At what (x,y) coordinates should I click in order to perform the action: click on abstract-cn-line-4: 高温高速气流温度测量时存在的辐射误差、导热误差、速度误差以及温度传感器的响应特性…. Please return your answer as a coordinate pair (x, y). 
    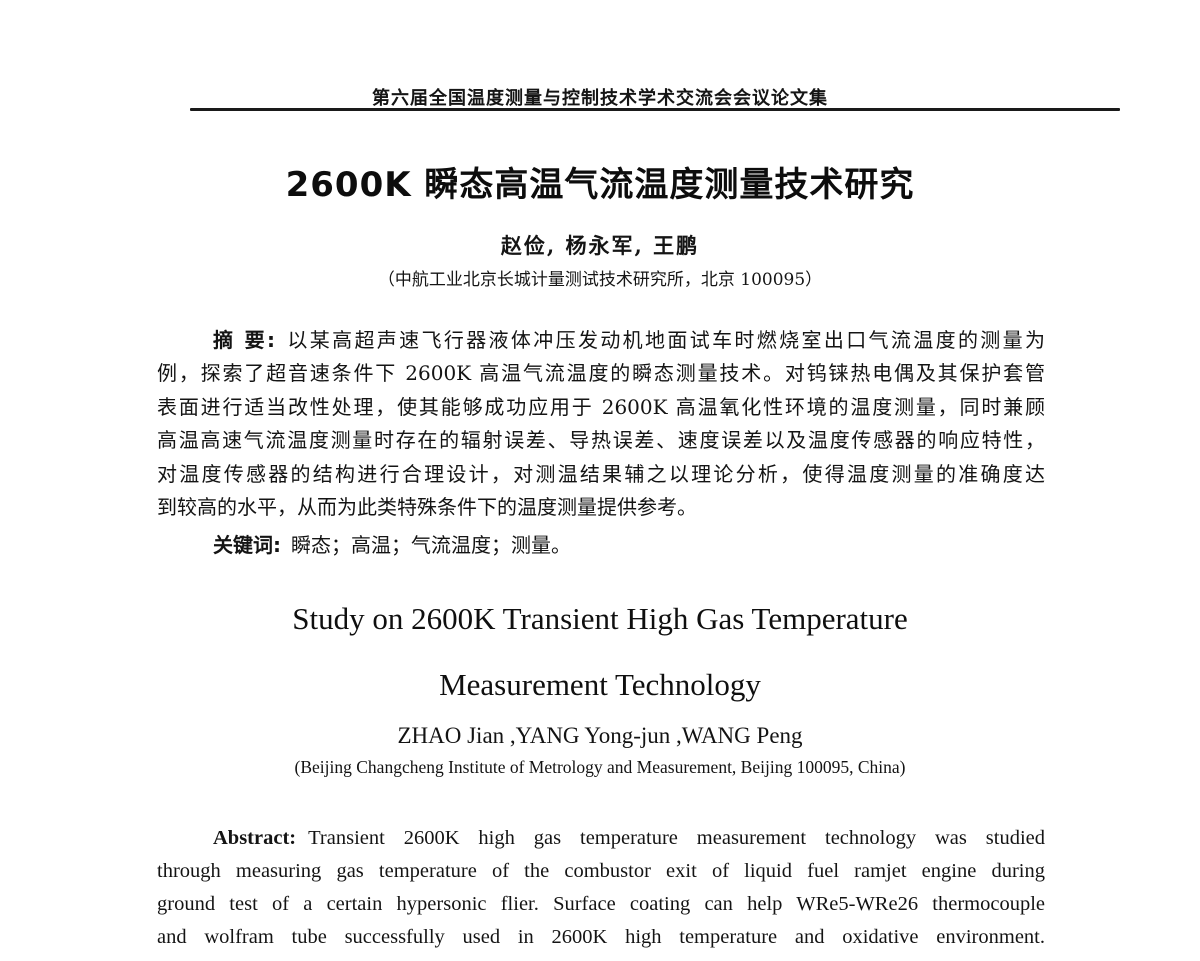
    Looking at the image, I should click on (601, 440).